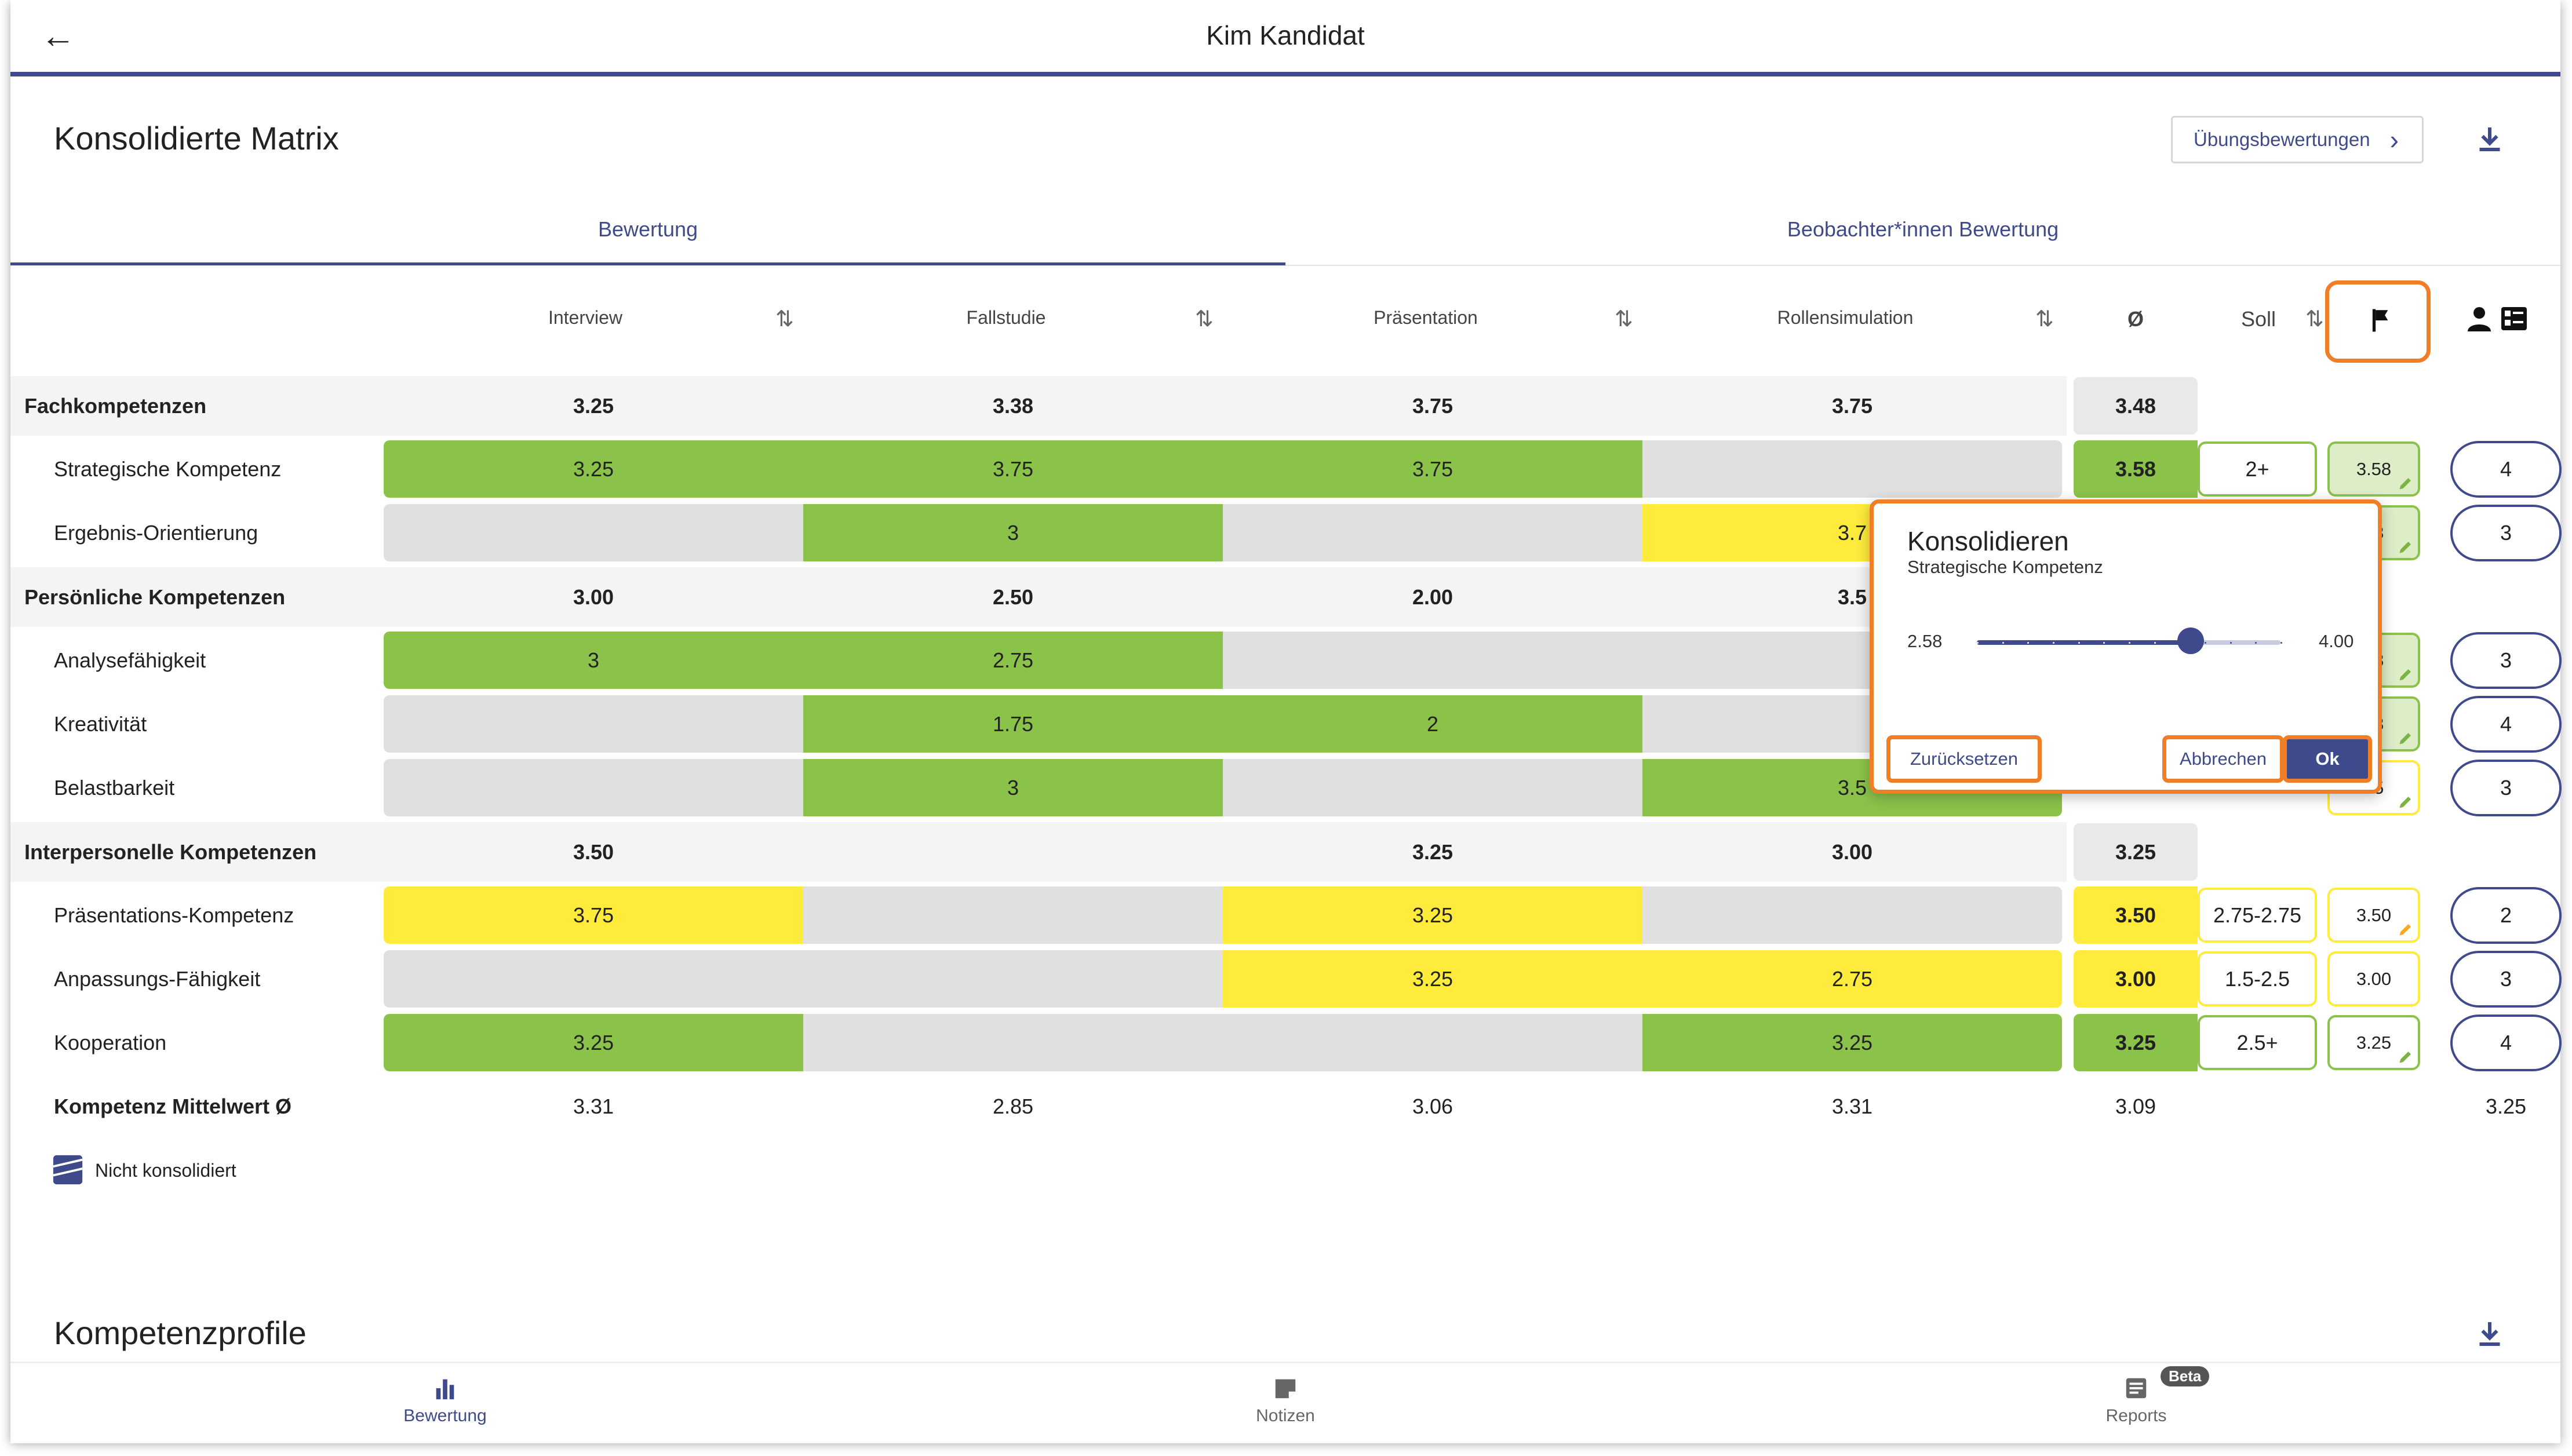 Image resolution: width=2572 pixels, height=1456 pixels. Describe the element at coordinates (2373, 979) in the screenshot. I see `consolidated-cell: 3.00` at that location.